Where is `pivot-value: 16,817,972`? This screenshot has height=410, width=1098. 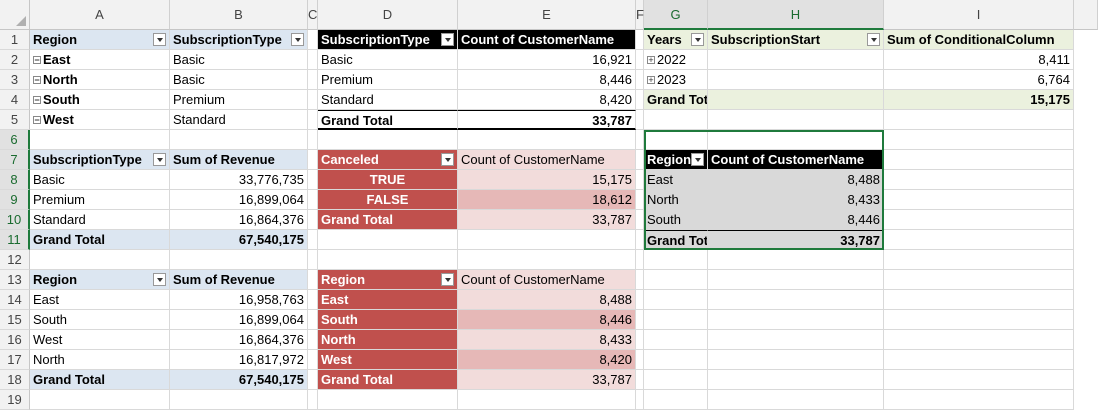 pivot-value: 16,817,972 is located at coordinates (239, 360).